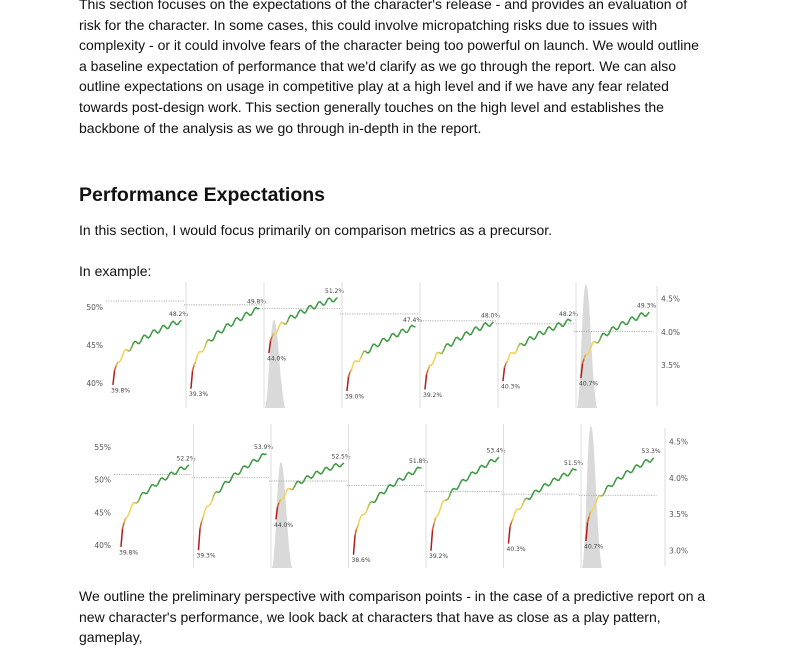 This screenshot has width=796, height=648. I want to click on example-label: In example:, so click(394, 271).